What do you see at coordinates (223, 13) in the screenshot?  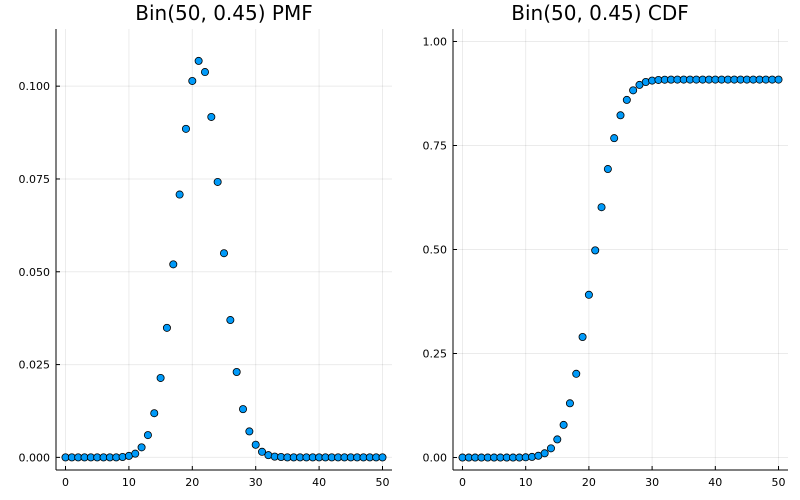 I see `pmf-title: Bin(50, 0.45) PMF` at bounding box center [223, 13].